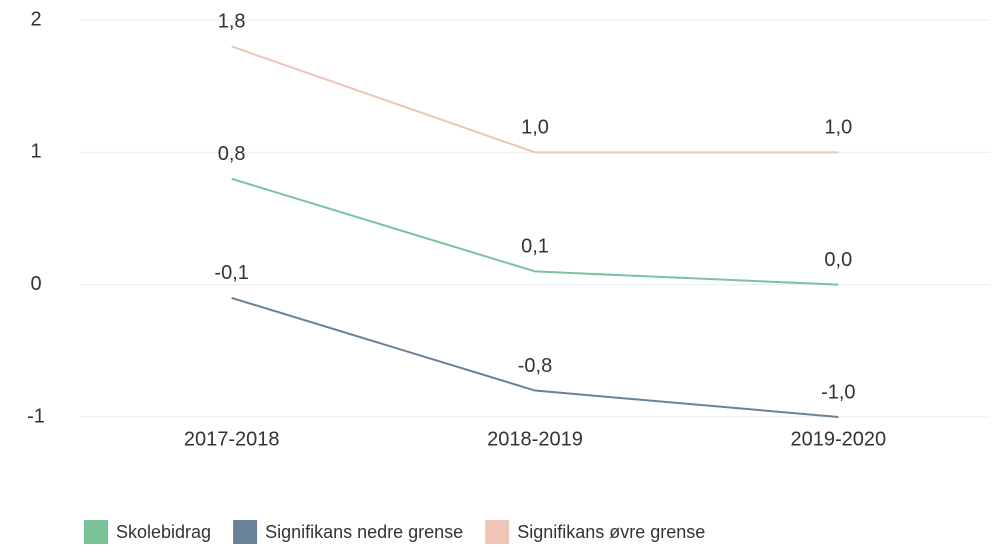 The height and width of the screenshot is (548, 992). What do you see at coordinates (36, 416) in the screenshot?
I see `y-tick-label: -1` at bounding box center [36, 416].